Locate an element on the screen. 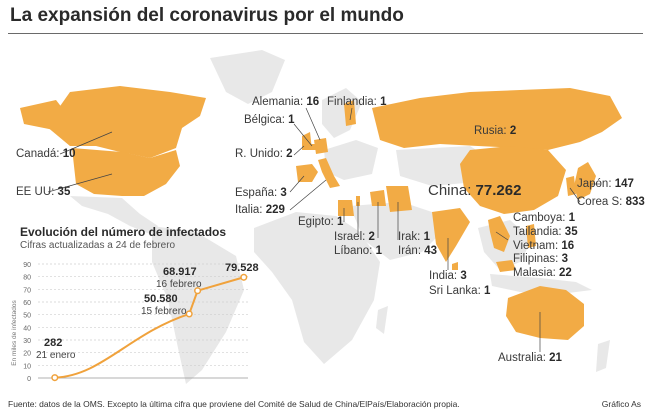 This screenshot has height=410, width=649. label-filipinas: Filipinas: 3 is located at coordinates (540, 259).